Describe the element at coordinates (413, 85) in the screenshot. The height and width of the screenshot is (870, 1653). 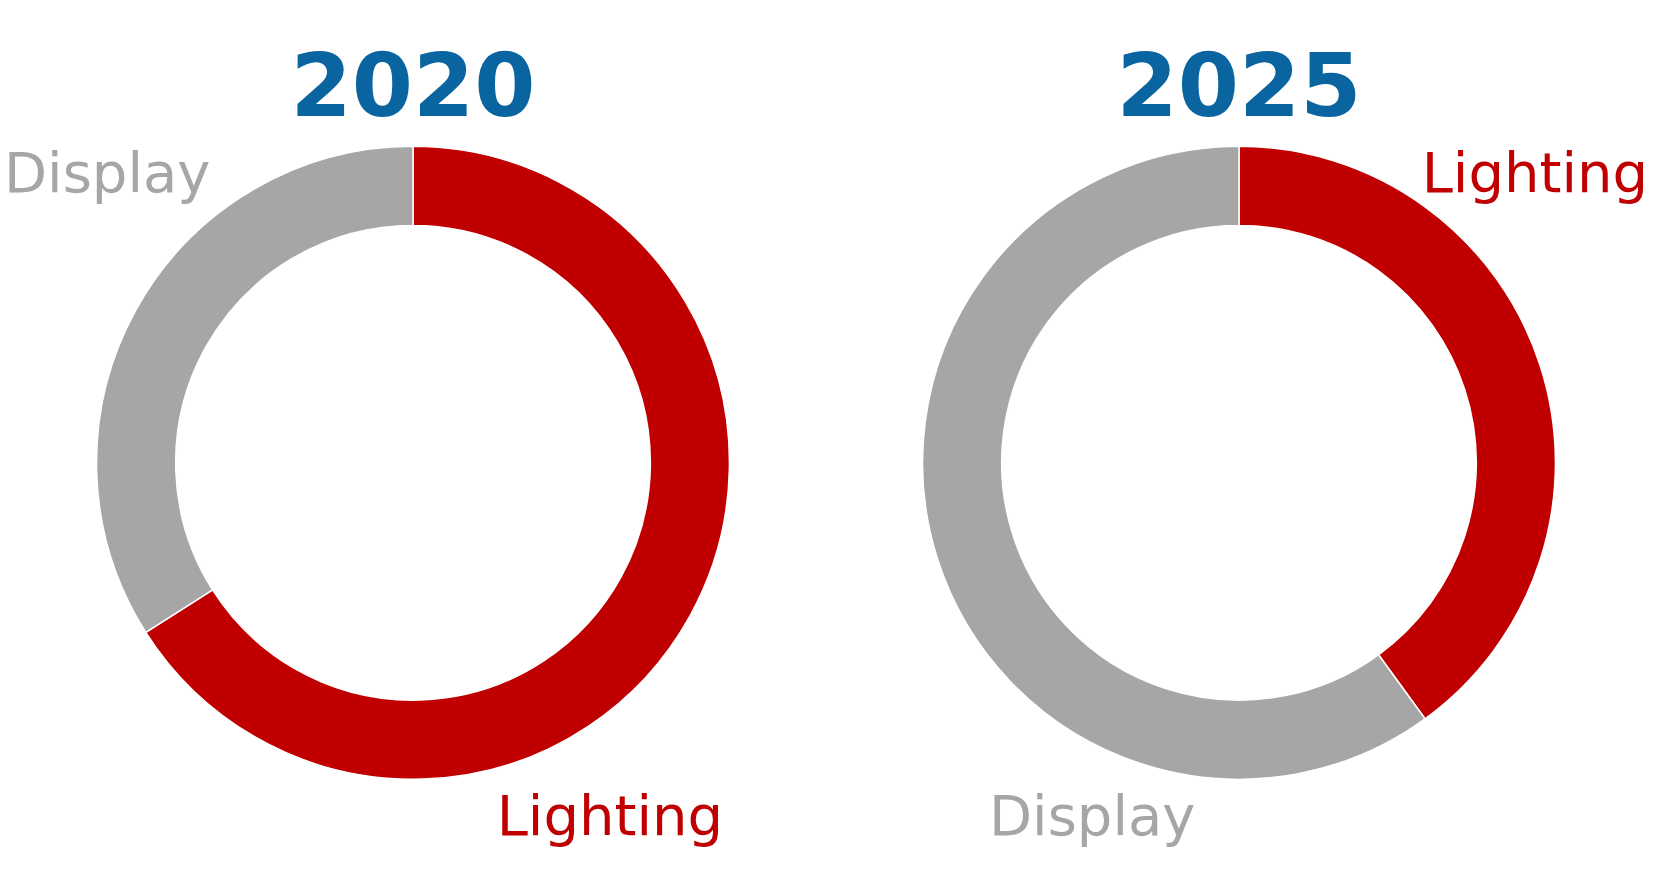
I see `chart-title: 2020` at that location.